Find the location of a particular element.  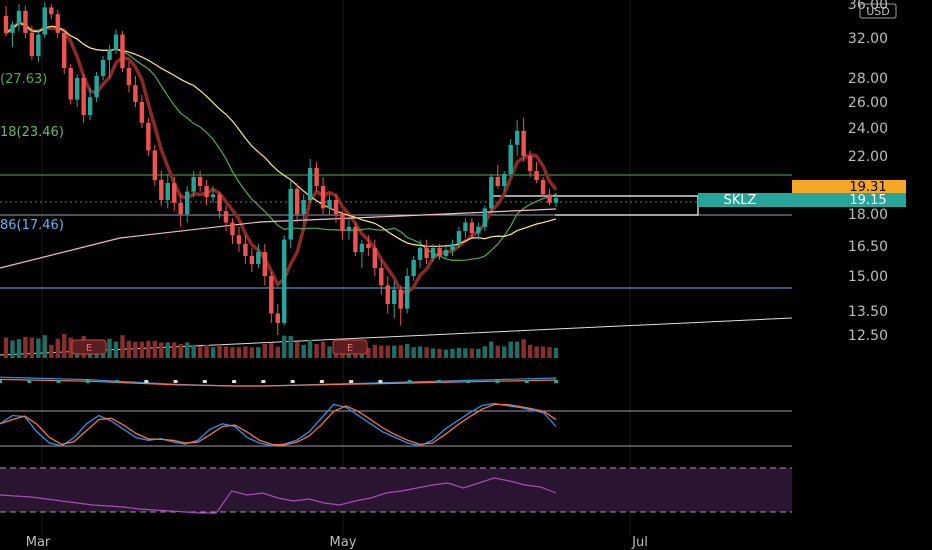

earnings-marker-1: E is located at coordinates (89, 347).